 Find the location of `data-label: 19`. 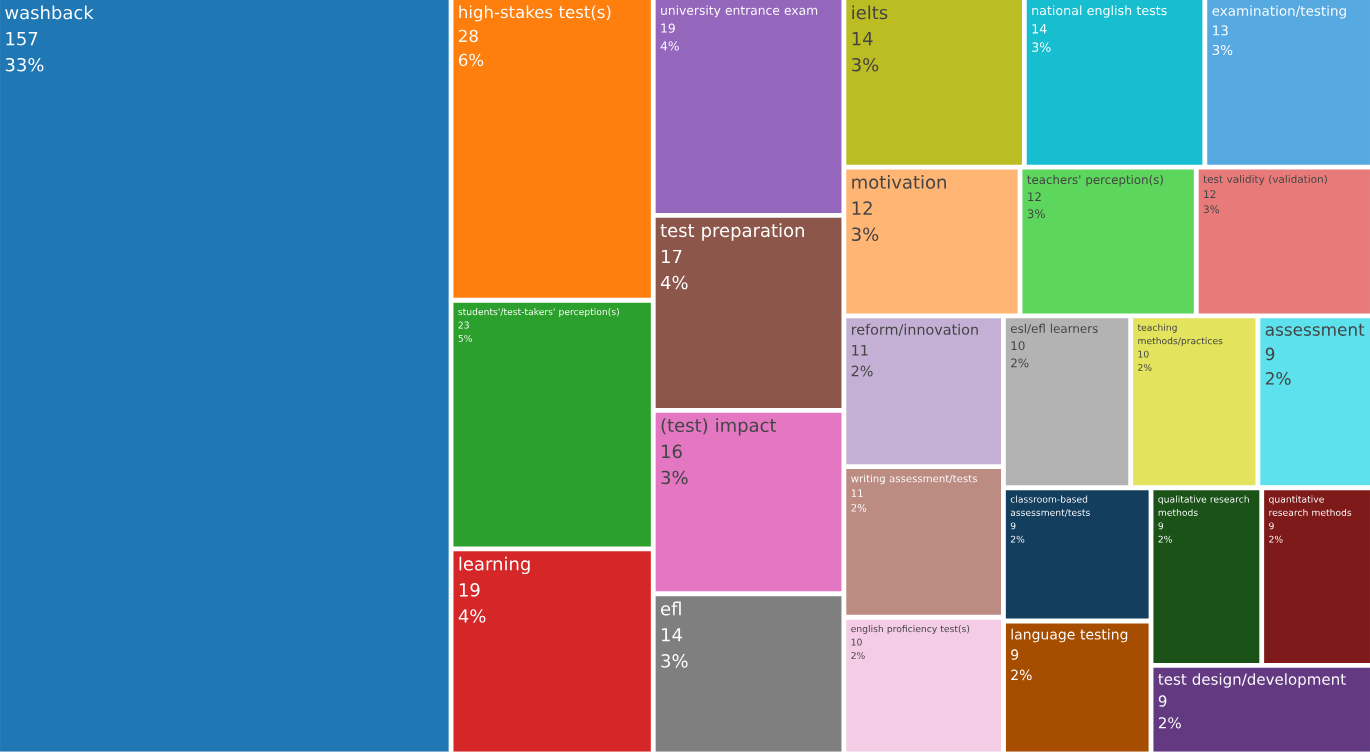

data-label: 19 is located at coordinates (469, 590).